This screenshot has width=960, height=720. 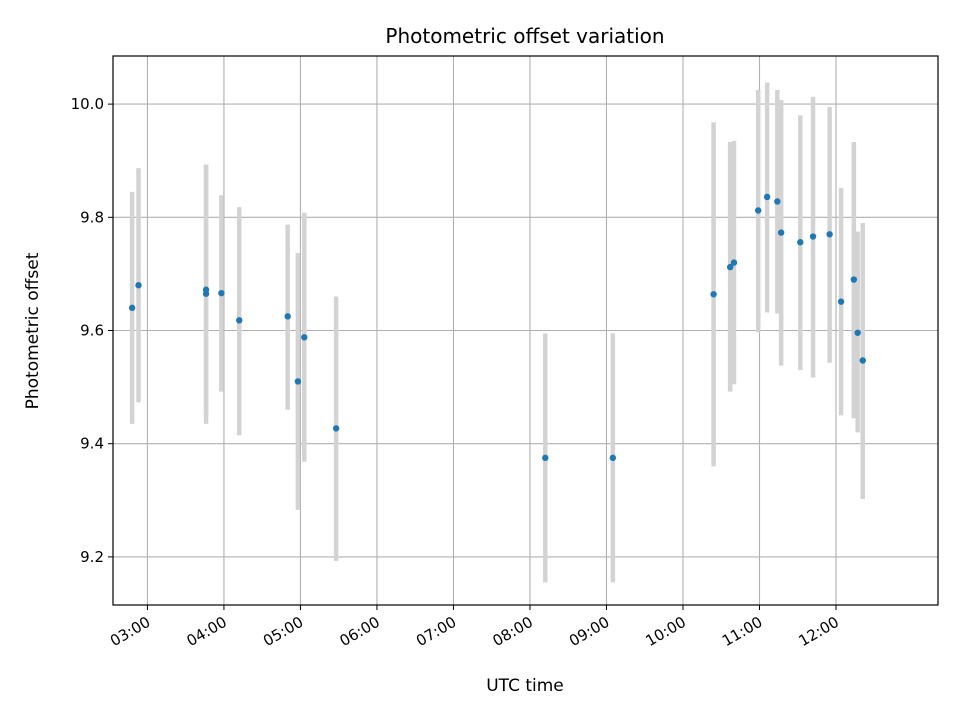 I want to click on y-tick-label: 9.2, so click(x=92, y=557).